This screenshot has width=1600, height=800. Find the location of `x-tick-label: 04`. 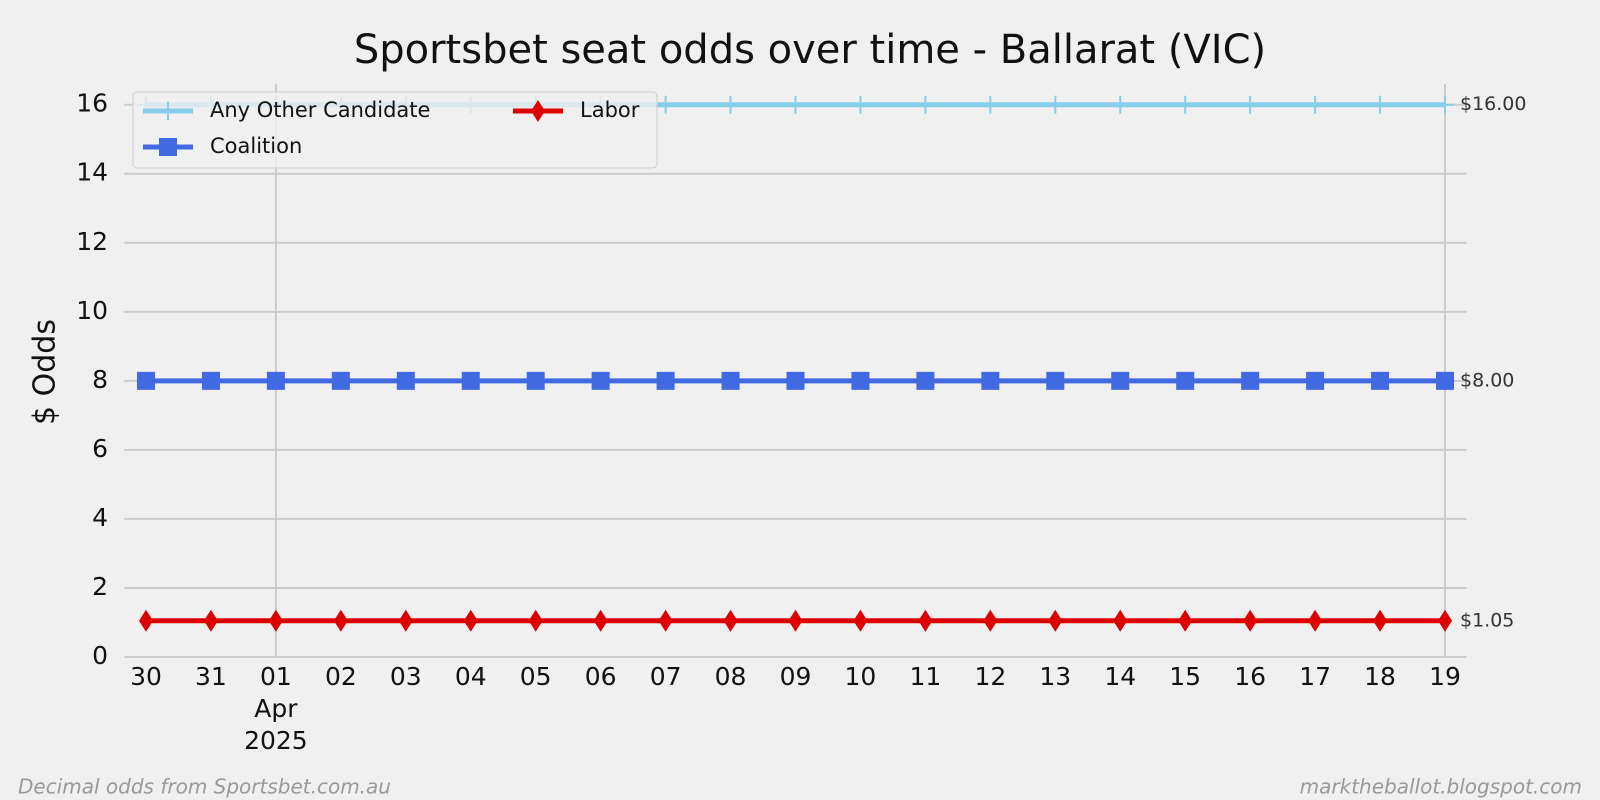

x-tick-label: 04 is located at coordinates (471, 676).